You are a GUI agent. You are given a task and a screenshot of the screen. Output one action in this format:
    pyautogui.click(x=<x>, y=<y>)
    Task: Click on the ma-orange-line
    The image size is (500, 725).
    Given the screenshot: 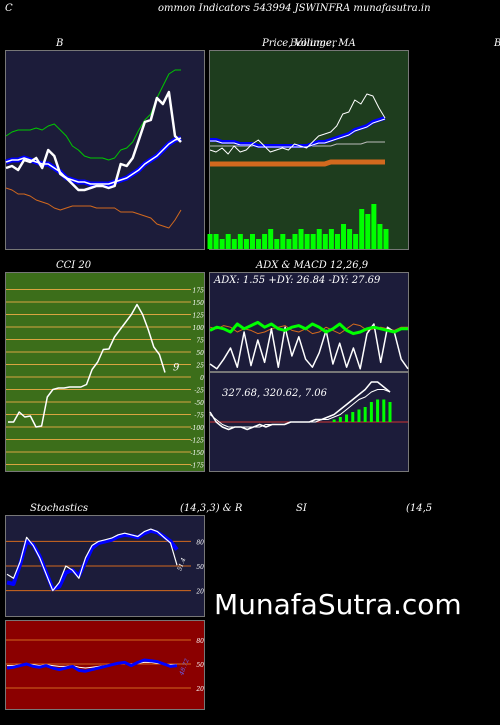 What is the action you would take?
    pyautogui.click(x=297, y=163)
    